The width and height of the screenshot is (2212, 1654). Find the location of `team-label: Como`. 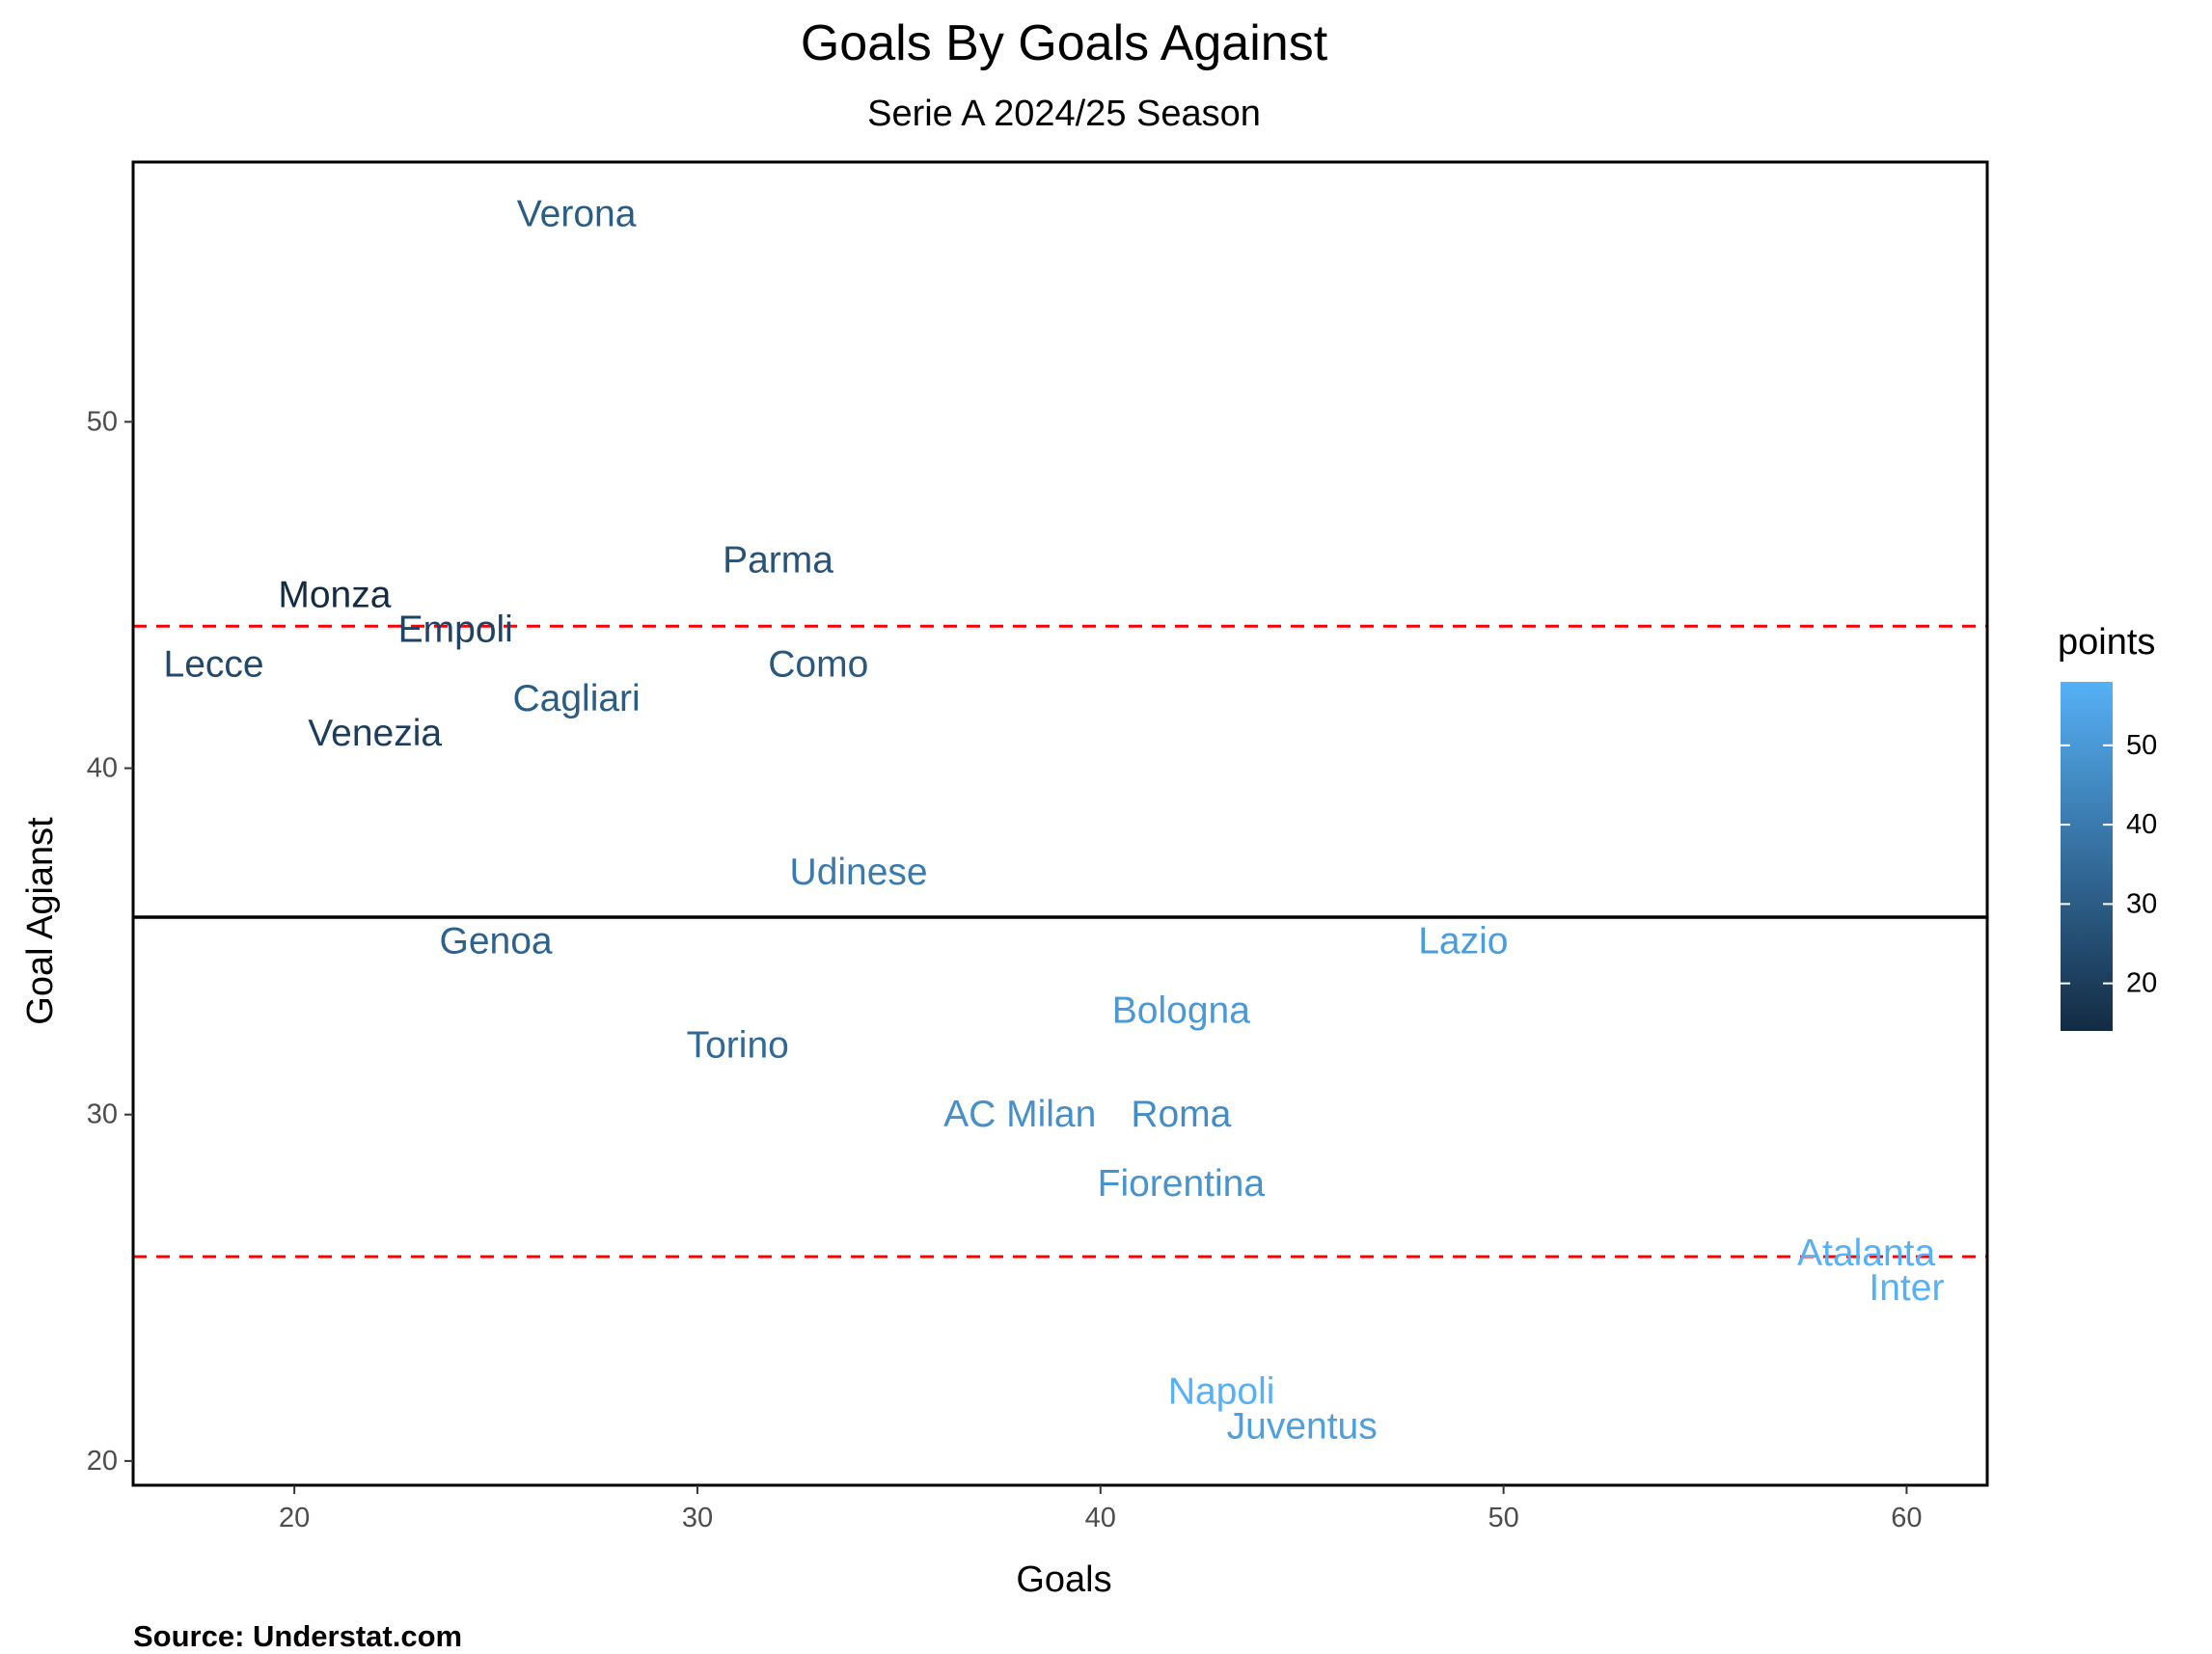

team-label: Como is located at coordinates (818, 664).